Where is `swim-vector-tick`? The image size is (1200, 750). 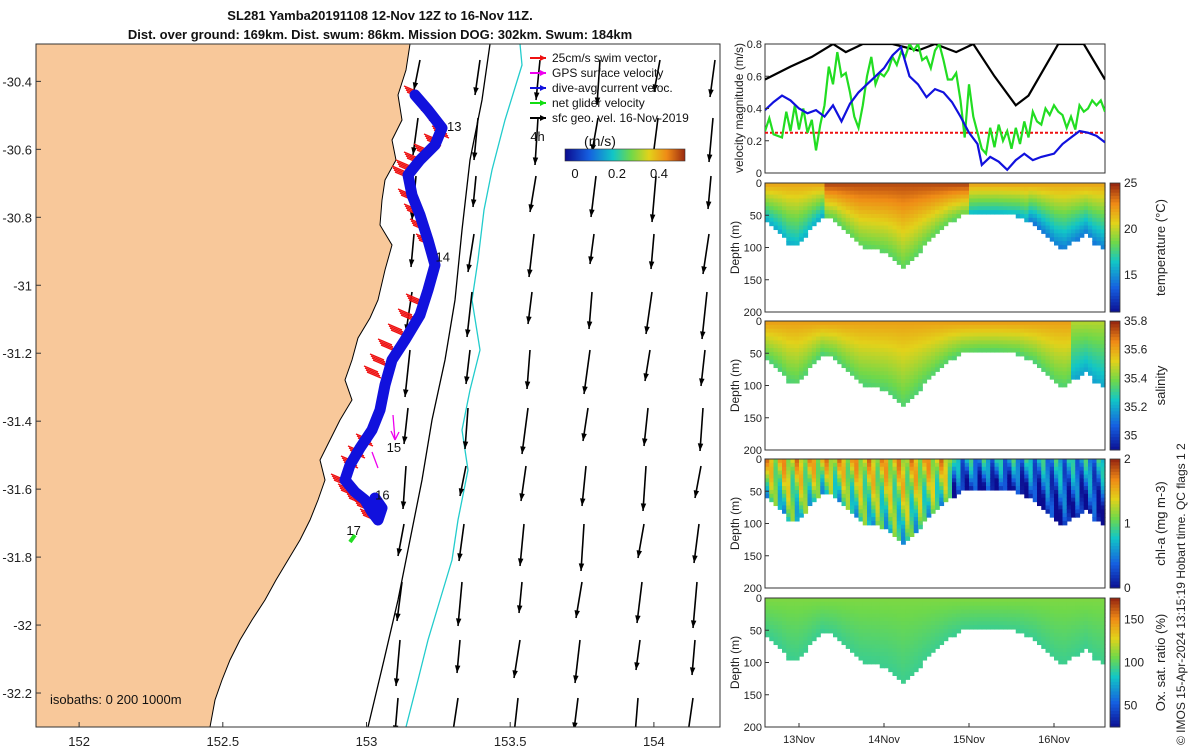
swim-vector-tick is located at coordinates (386, 344).